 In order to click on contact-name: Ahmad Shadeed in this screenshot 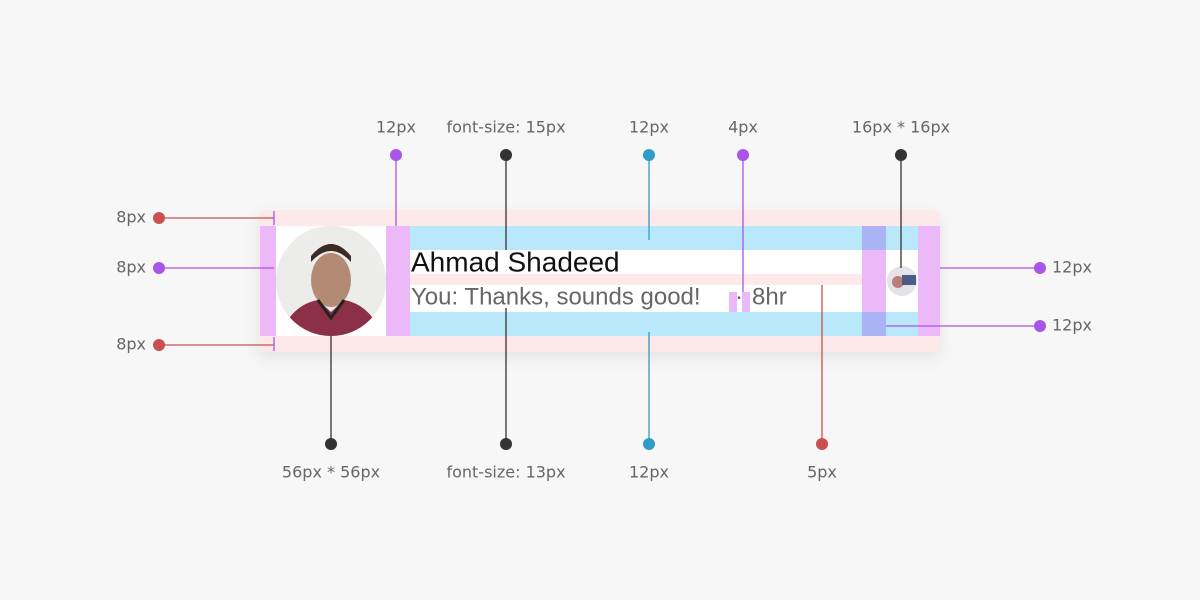, I will do `click(515, 261)`.